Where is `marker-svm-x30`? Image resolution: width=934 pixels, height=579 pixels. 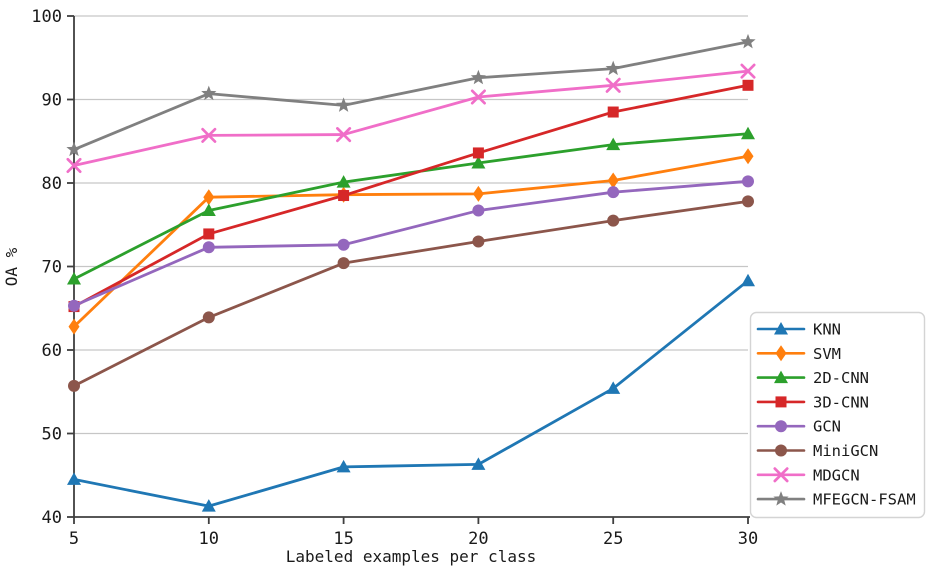 marker-svm-x30 is located at coordinates (748, 156).